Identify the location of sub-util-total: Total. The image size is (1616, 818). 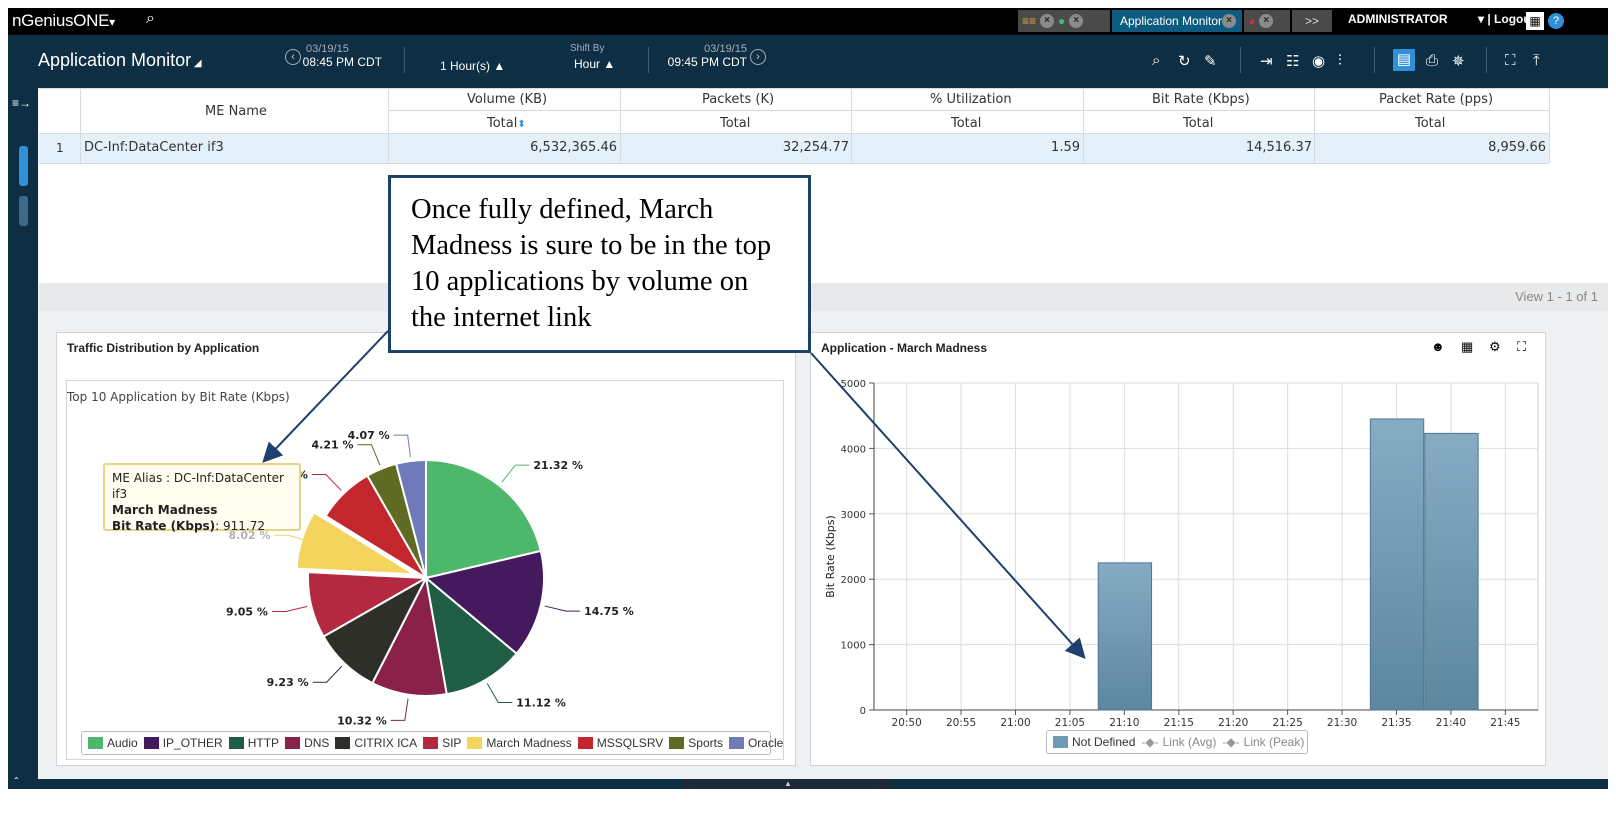
(966, 123).